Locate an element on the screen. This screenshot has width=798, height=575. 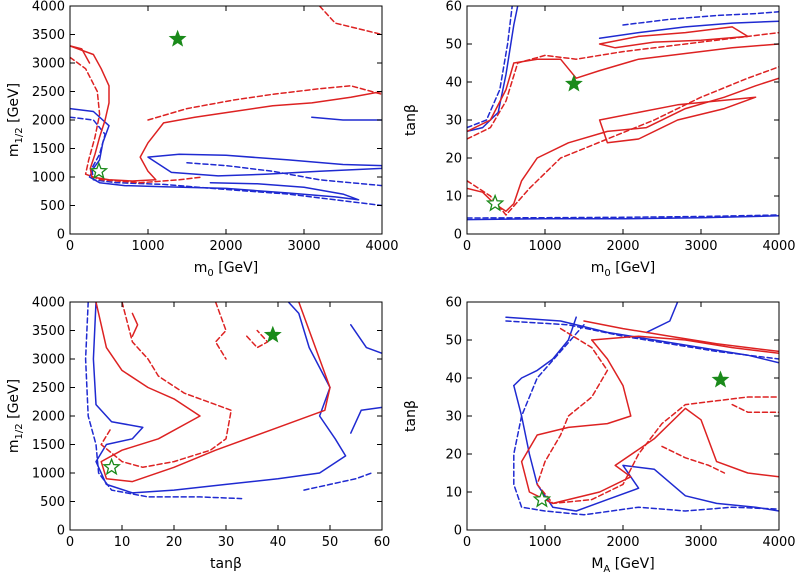
contour-blue-dashed-lower is located at coordinates (646, 420).